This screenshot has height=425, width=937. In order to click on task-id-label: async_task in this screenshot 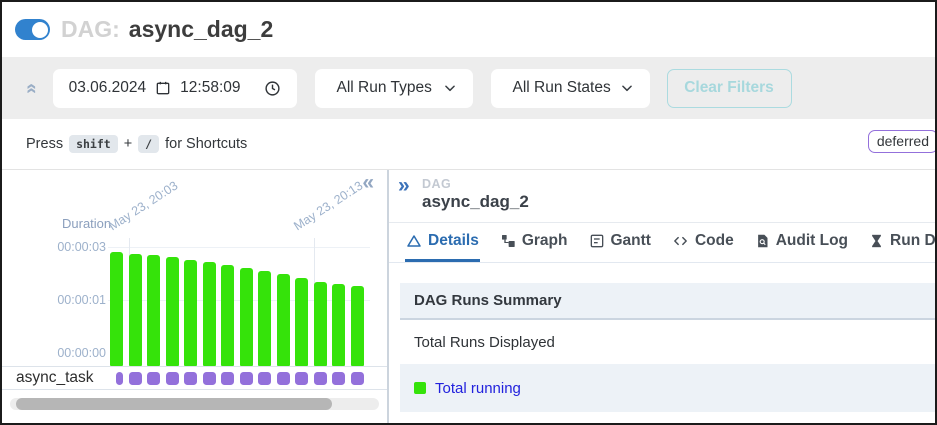, I will do `click(55, 377)`.